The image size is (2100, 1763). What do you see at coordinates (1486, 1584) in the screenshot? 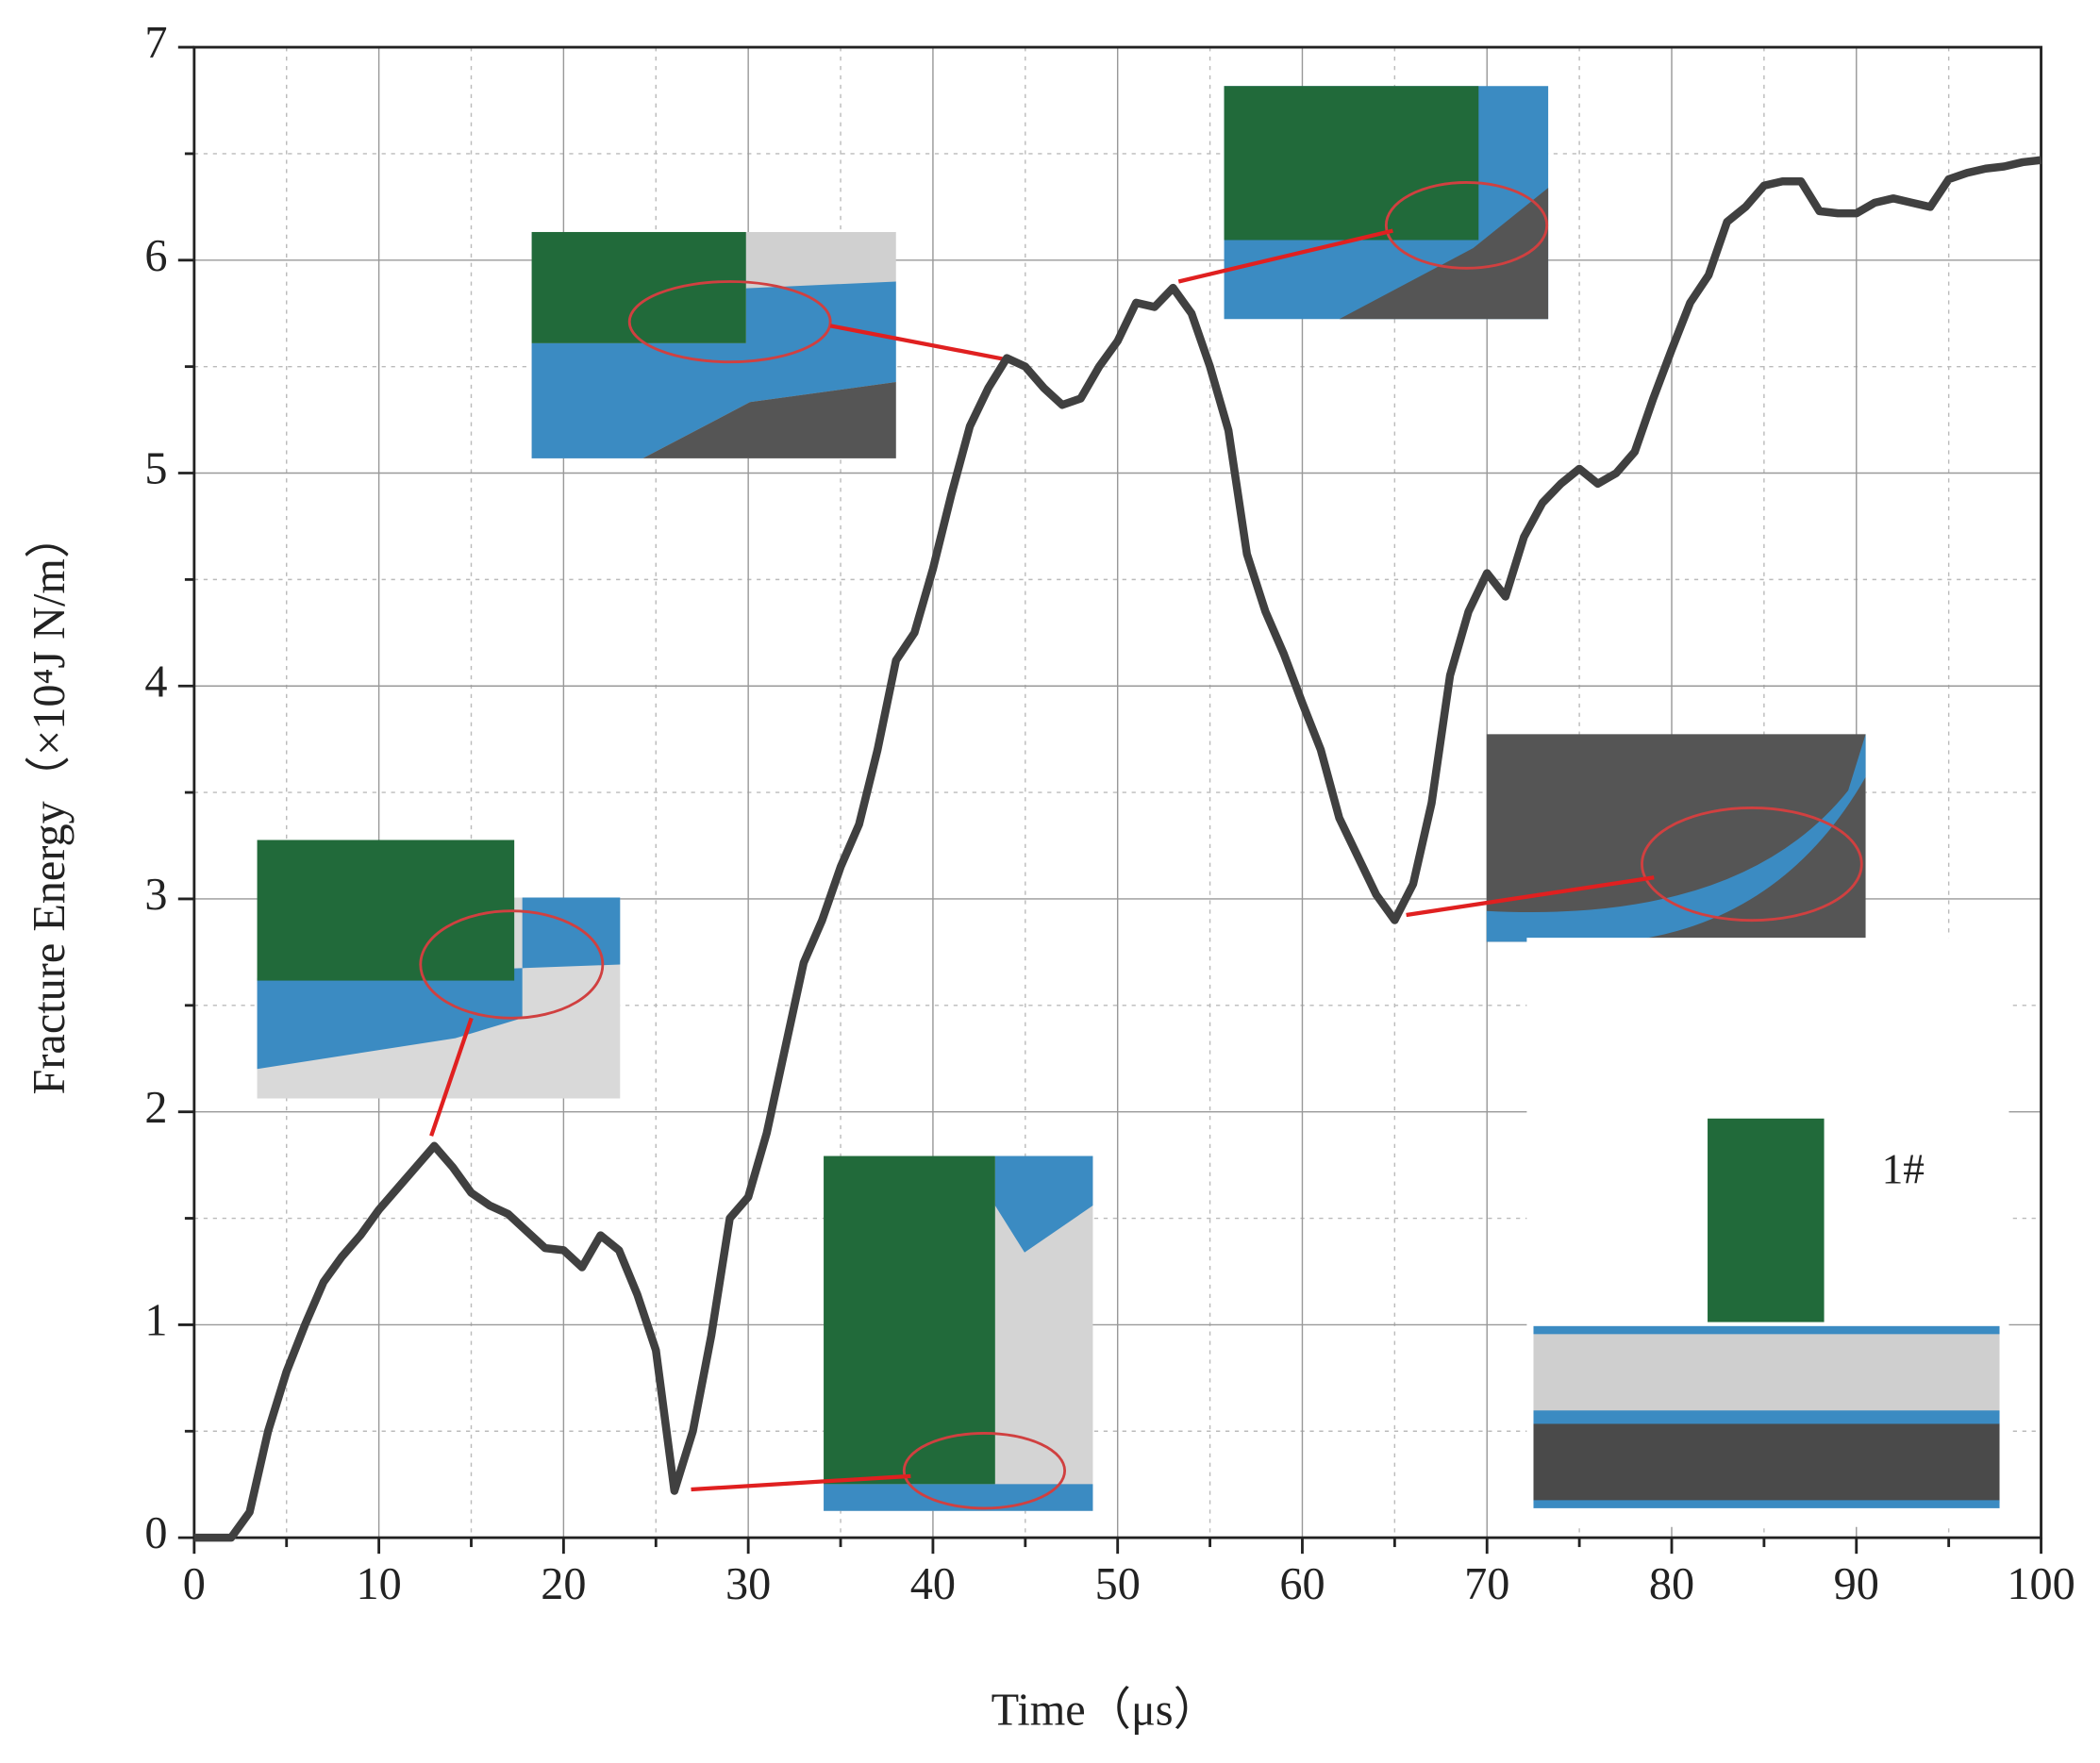
I see `x-tick-label: 70` at bounding box center [1486, 1584].